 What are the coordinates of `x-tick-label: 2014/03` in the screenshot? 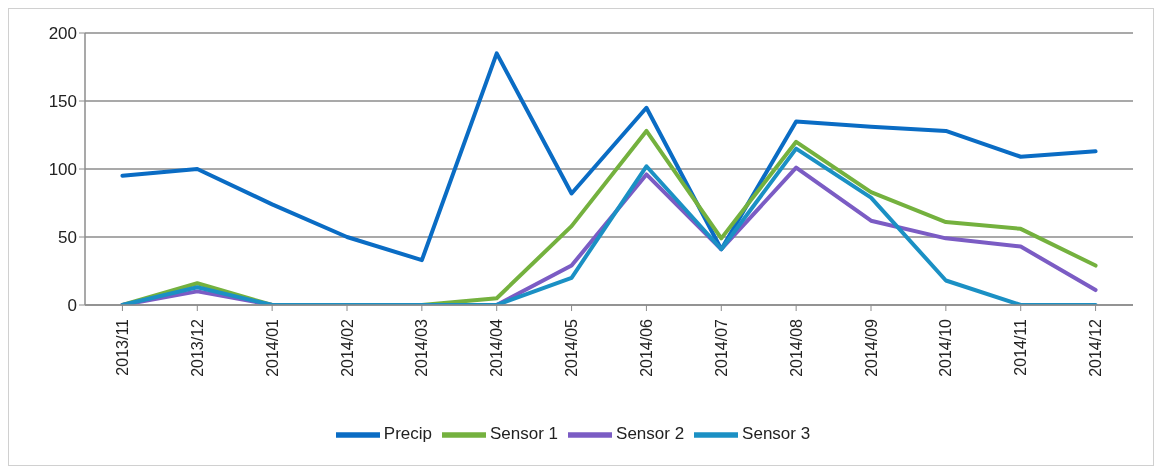 It's located at (422, 347).